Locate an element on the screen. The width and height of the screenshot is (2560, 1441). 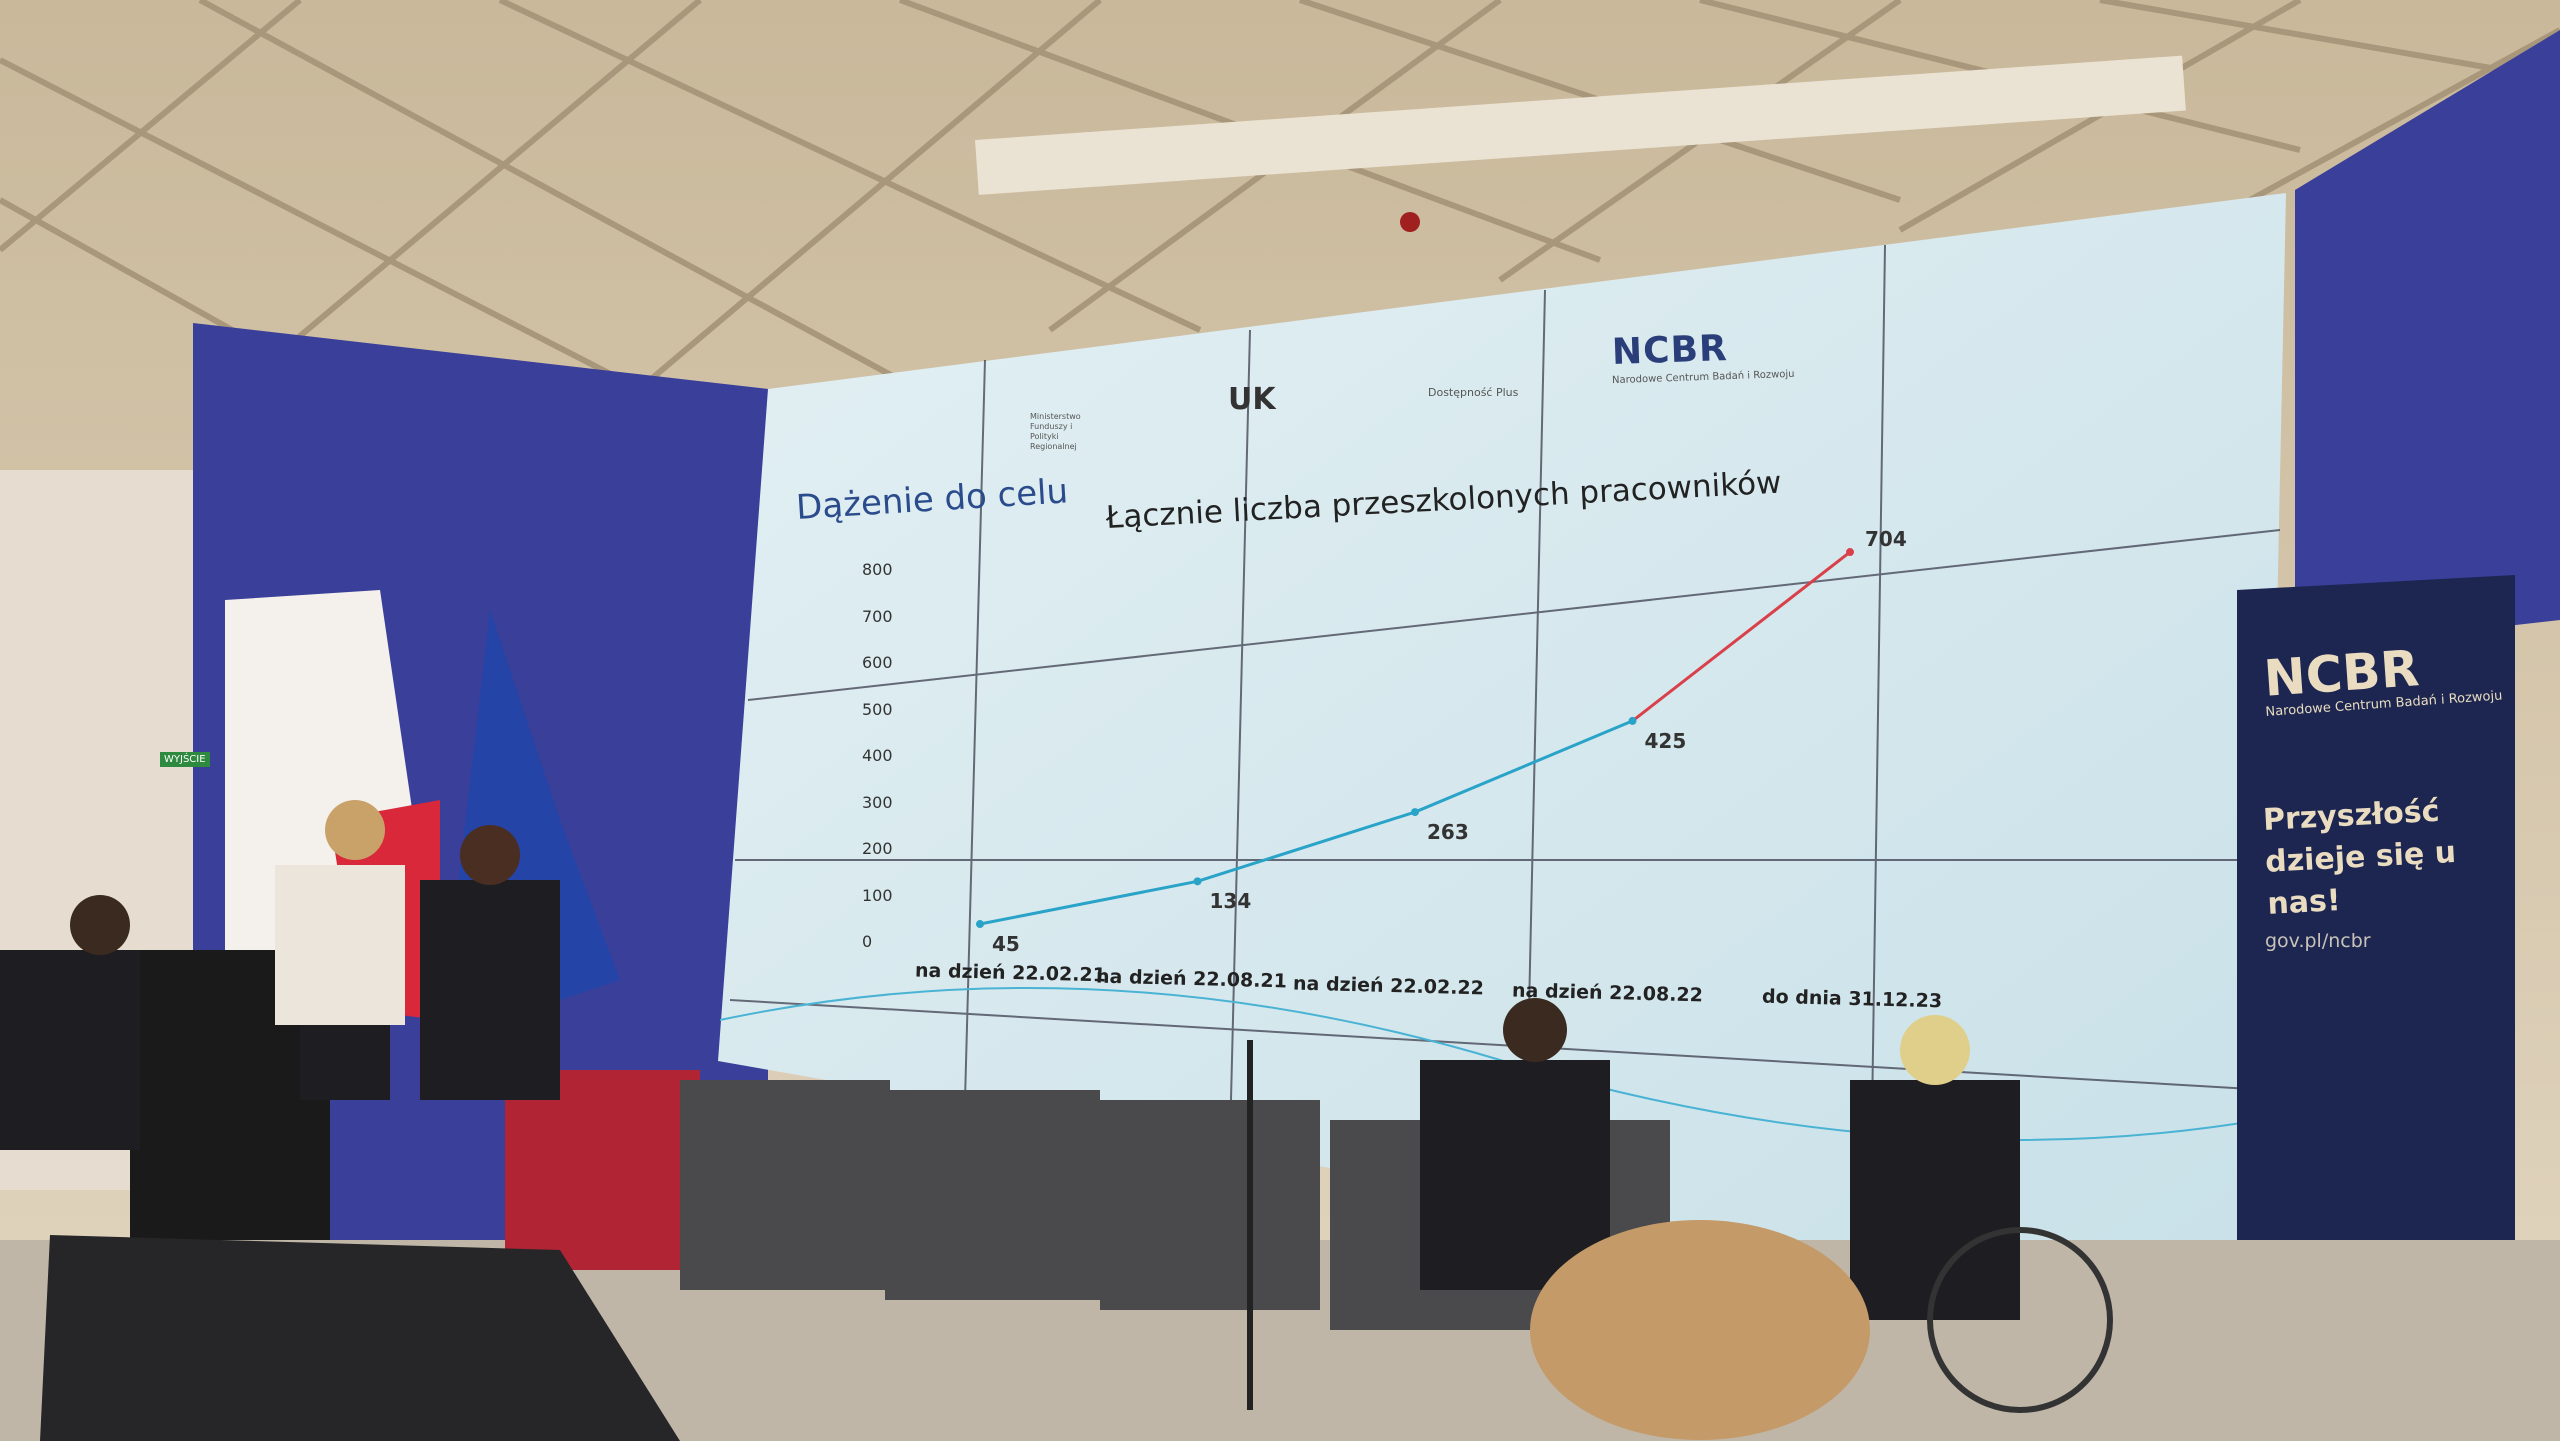
standee-url: gov.pl/ncbr is located at coordinates (2318, 941).